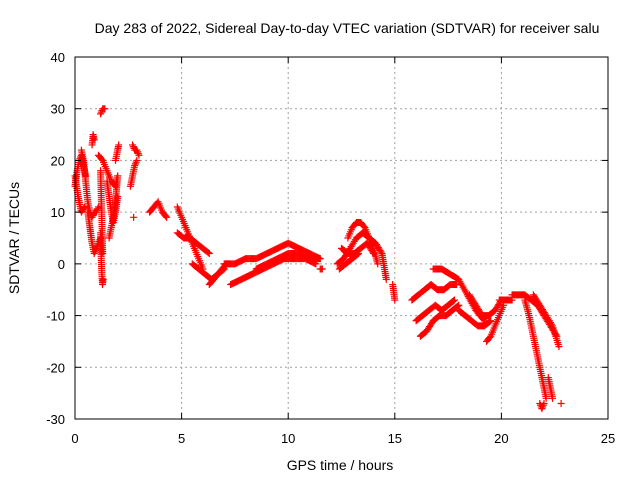 Image resolution: width=640 pixels, height=480 pixels. What do you see at coordinates (505, 300) in the screenshot?
I see `series-arc-ak` at bounding box center [505, 300].